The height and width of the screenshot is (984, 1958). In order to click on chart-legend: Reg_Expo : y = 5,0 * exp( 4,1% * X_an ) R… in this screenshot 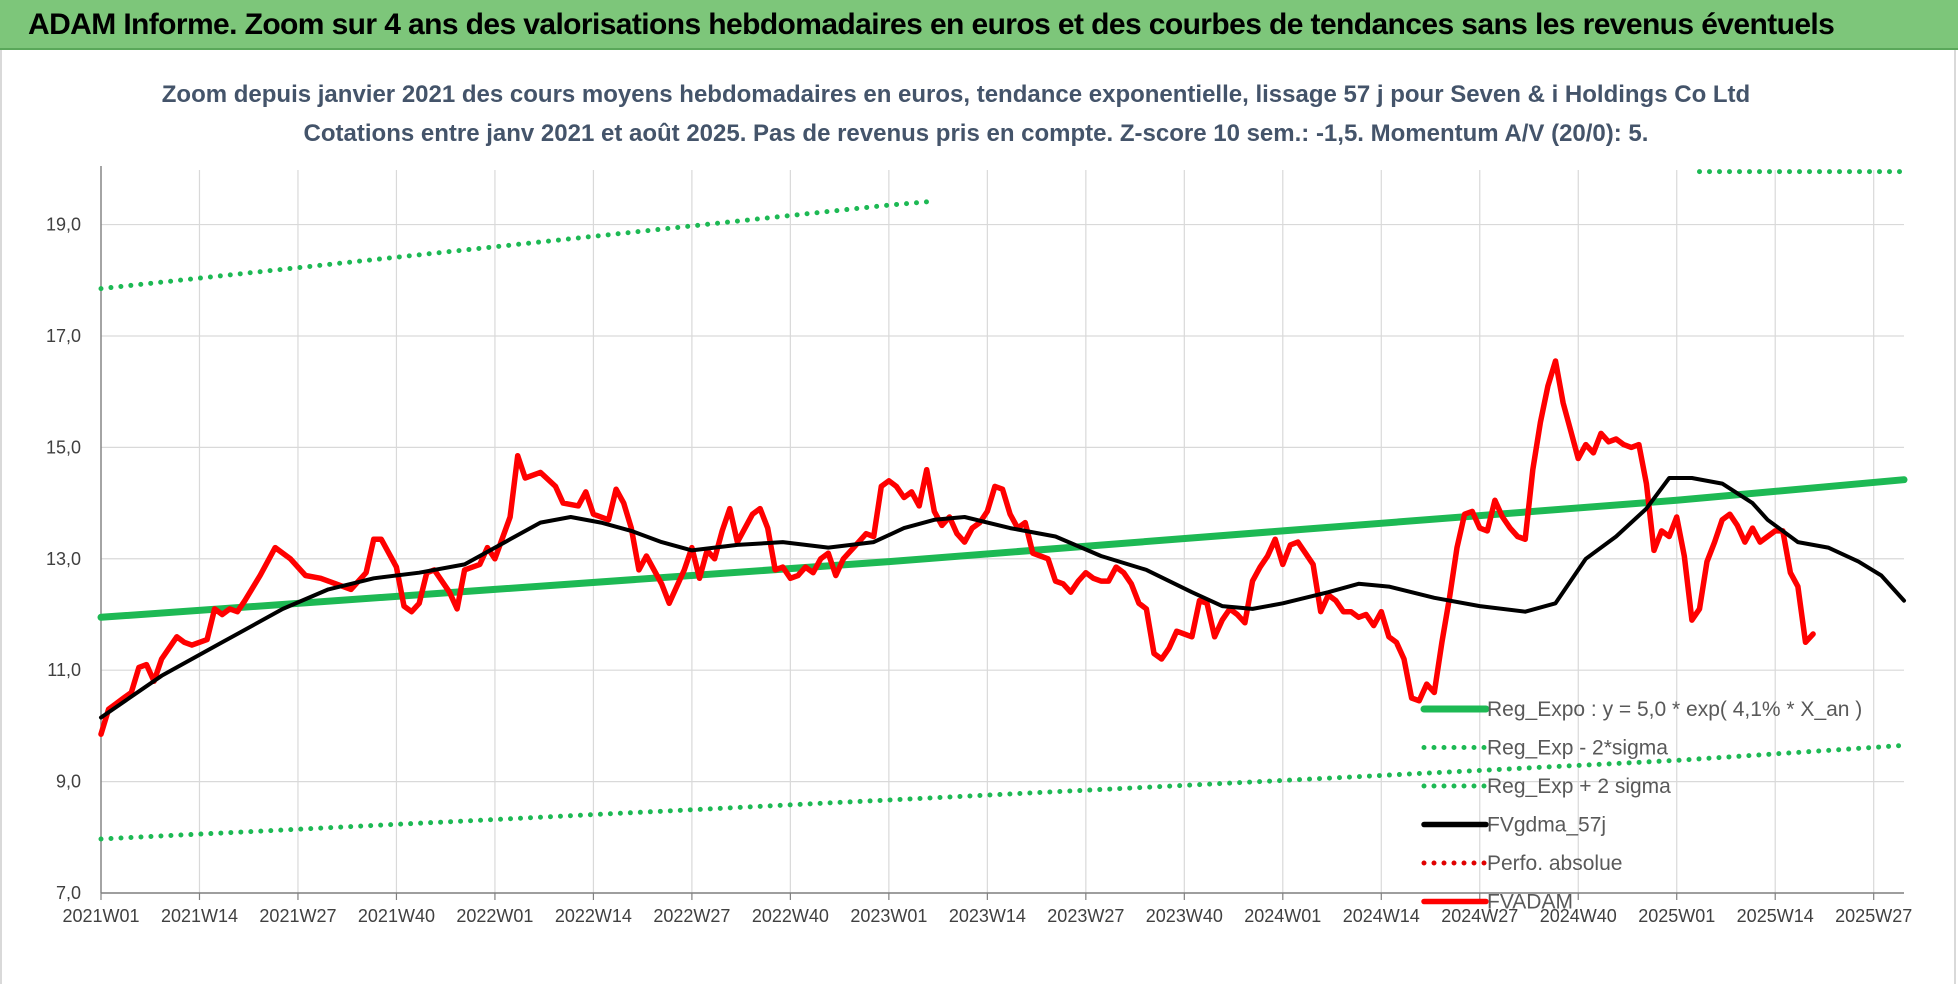, I will do `click(1641, 806)`.